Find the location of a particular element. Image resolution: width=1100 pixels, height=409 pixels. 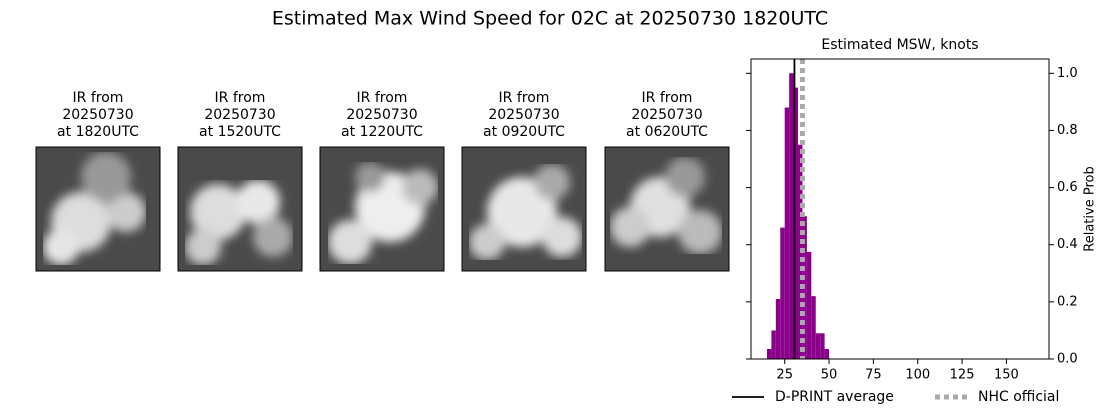

x-tick-label: 125 is located at coordinates (962, 375).